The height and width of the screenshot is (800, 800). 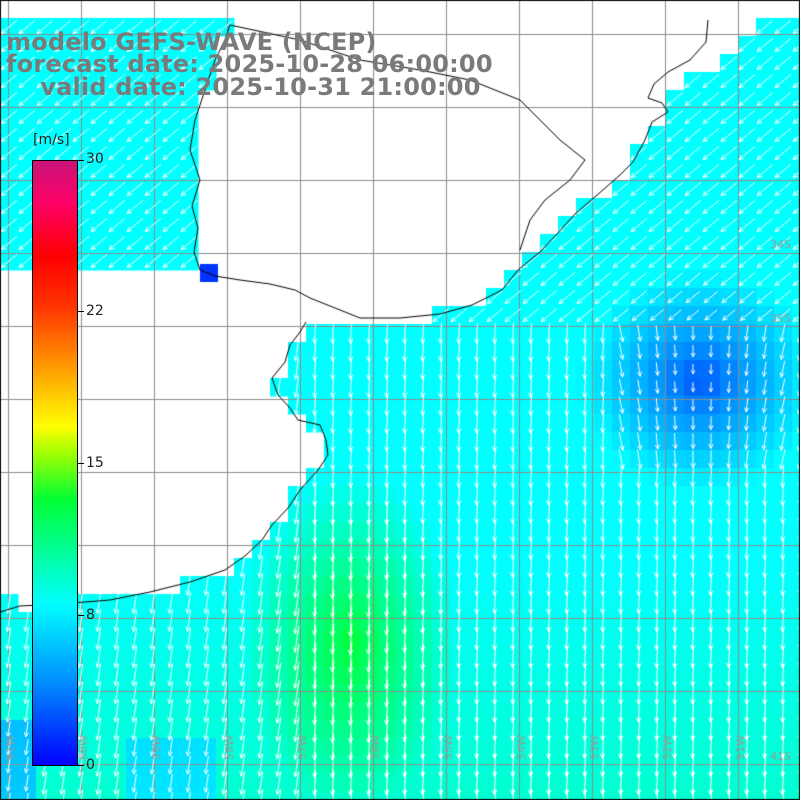 I want to click on color-legend: [m/s] 30 22 15 8 0, so click(x=53, y=450).